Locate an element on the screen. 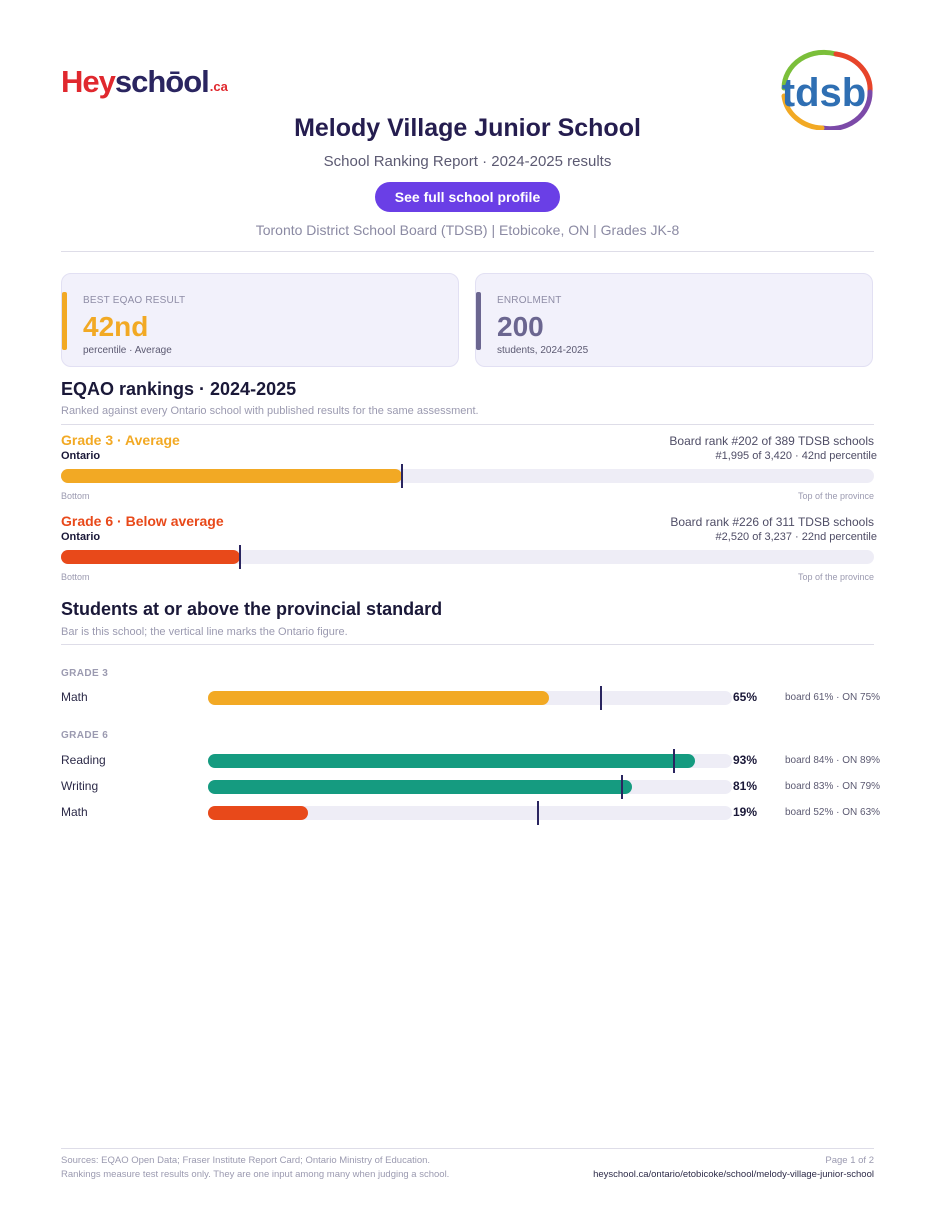 The width and height of the screenshot is (935, 1210). g6-writing-track is located at coordinates (470, 787).